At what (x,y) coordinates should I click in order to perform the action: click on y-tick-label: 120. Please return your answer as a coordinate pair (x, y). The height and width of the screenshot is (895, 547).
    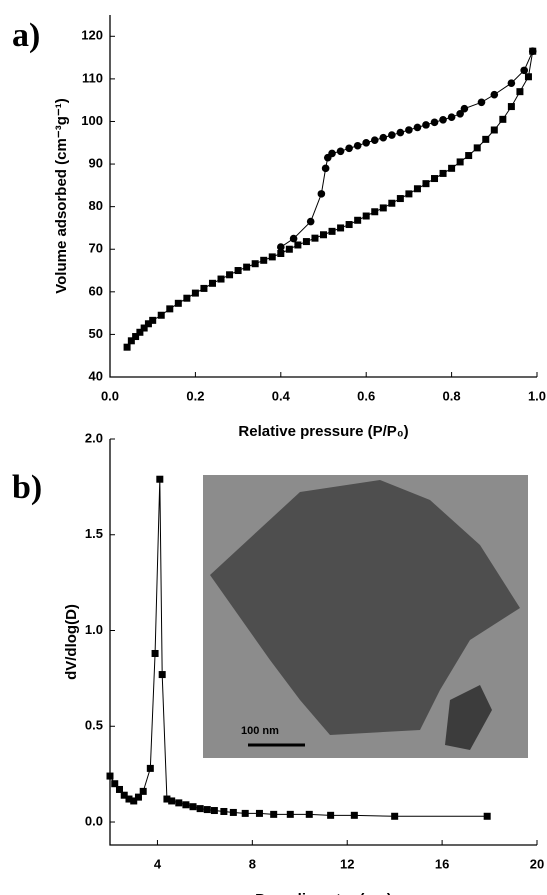
    Looking at the image, I should click on (92, 35).